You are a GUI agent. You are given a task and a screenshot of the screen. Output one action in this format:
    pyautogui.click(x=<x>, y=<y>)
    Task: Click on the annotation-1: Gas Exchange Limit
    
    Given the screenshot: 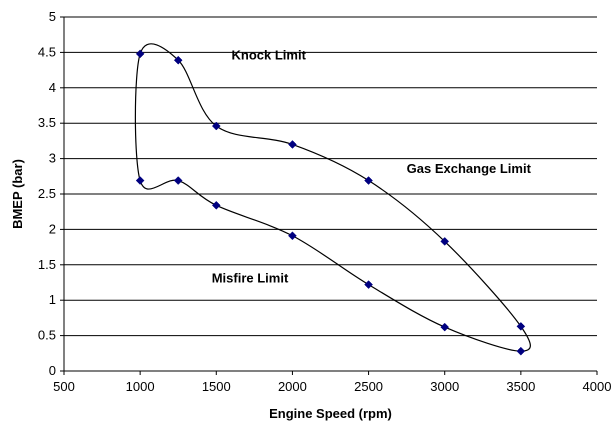 What is the action you would take?
    pyautogui.click(x=469, y=168)
    